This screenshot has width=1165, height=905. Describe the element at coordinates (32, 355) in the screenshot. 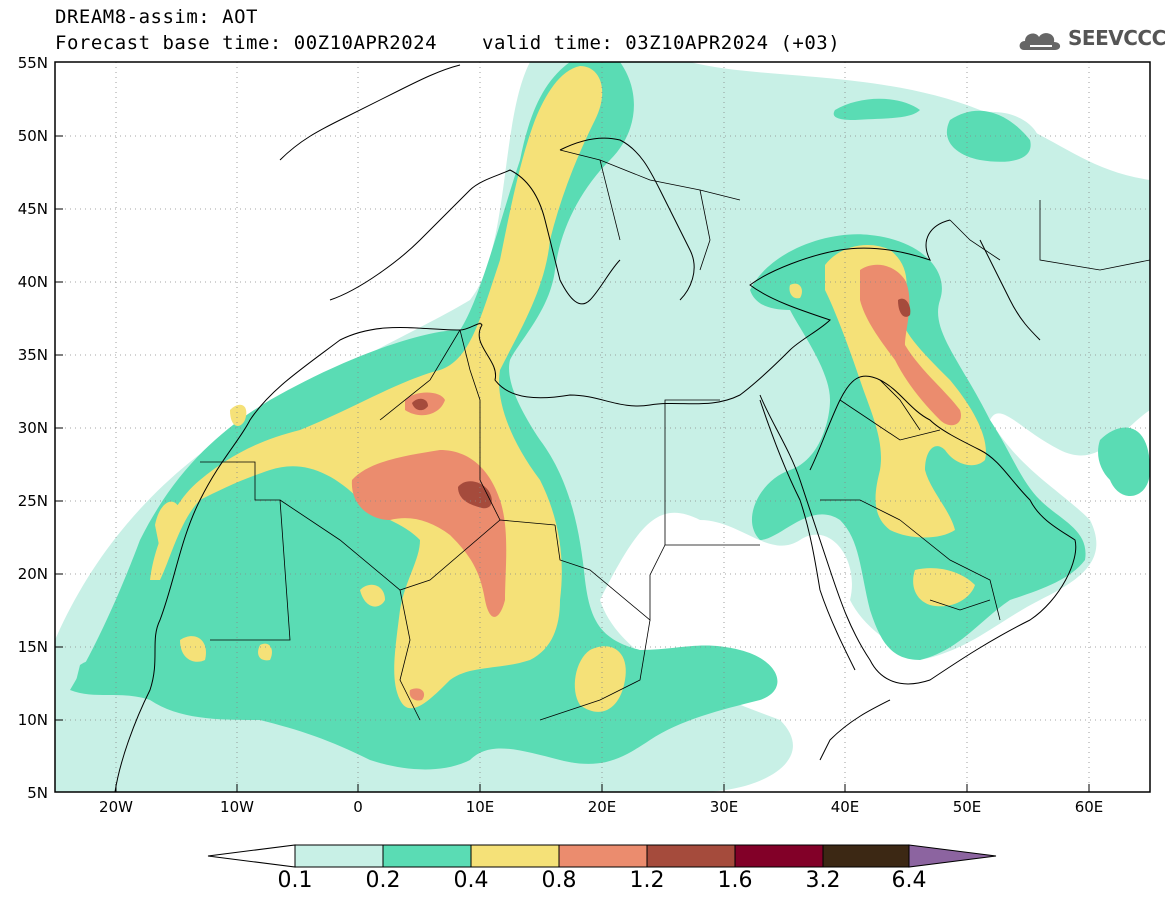

I see `lat-label: 35N` at that location.